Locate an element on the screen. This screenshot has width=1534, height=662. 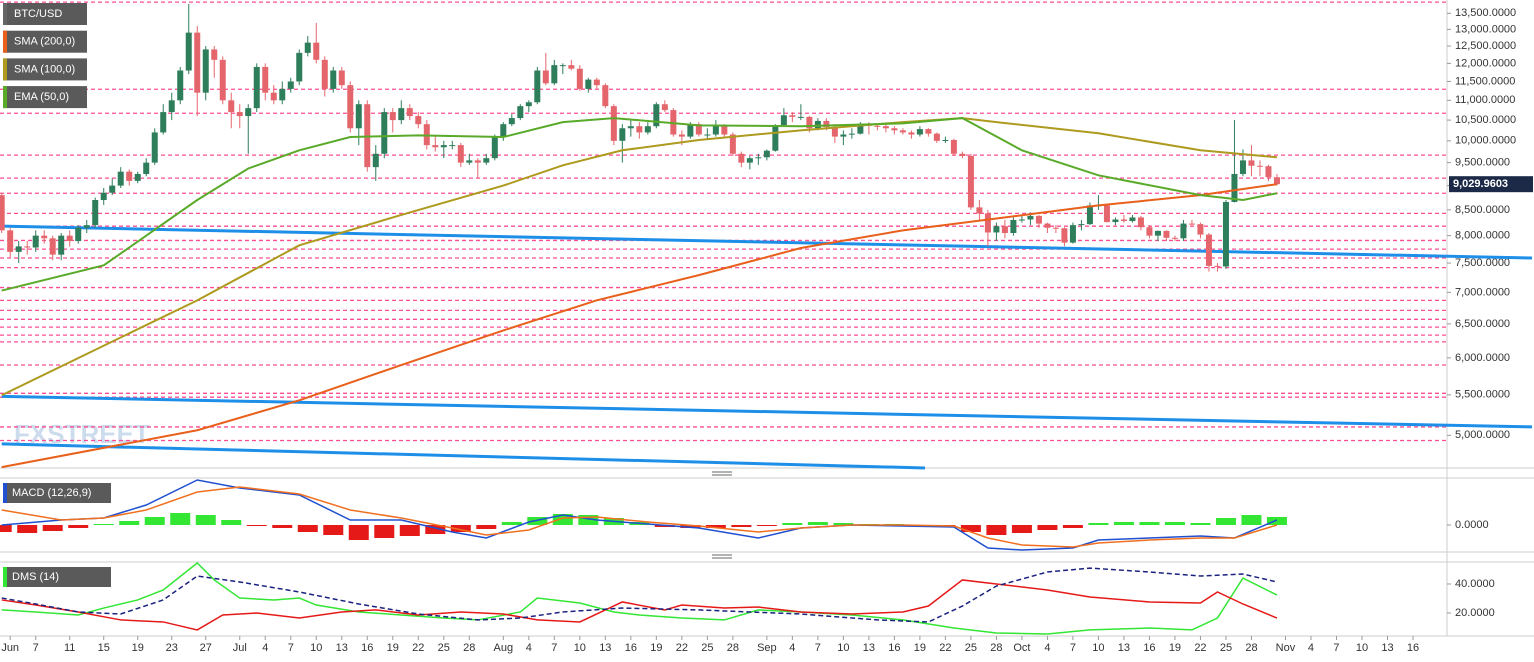
x-tick-label: 23 is located at coordinates (172, 648).